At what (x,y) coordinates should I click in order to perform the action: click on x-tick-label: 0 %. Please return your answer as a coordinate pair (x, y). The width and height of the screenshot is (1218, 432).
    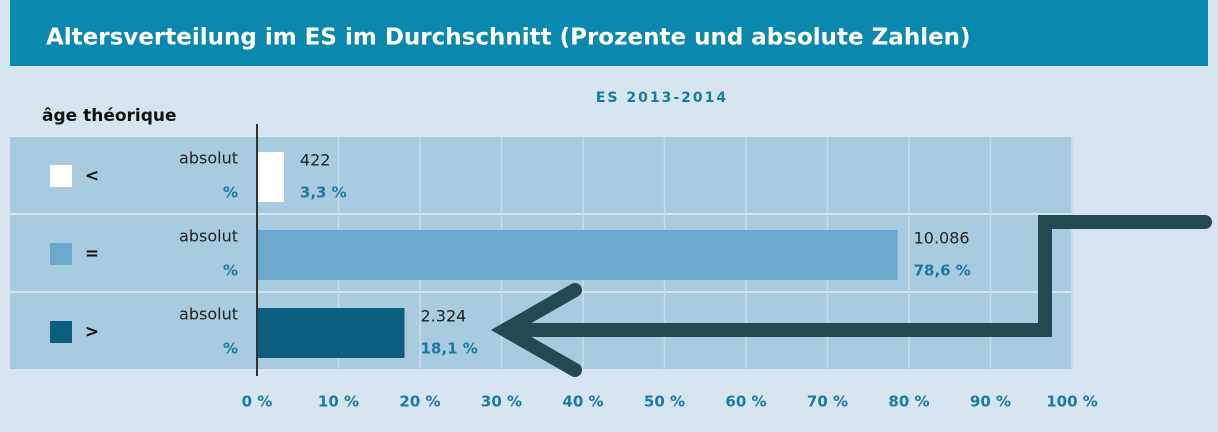
    Looking at the image, I should click on (257, 402).